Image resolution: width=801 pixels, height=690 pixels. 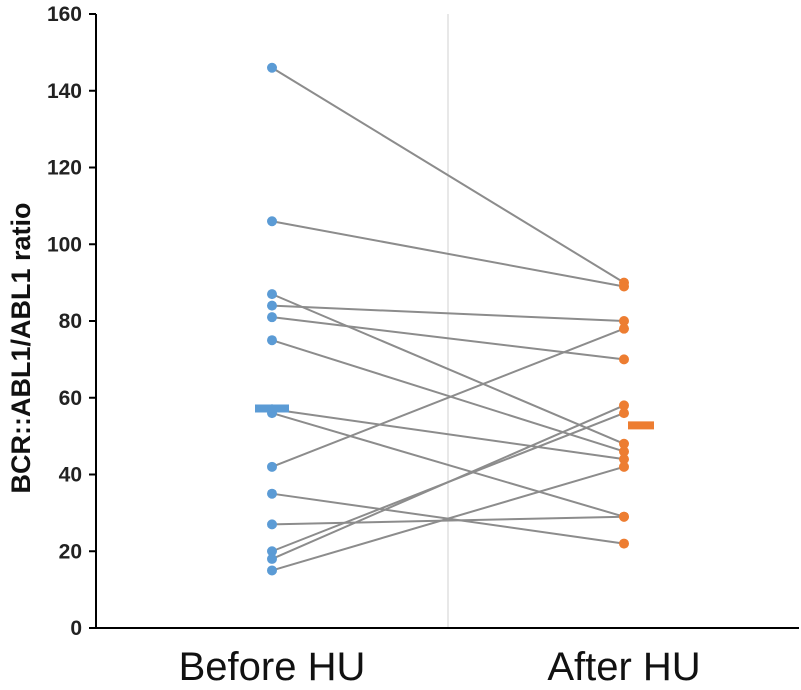 What do you see at coordinates (64, 14) in the screenshot?
I see `y-tick-label: 160` at bounding box center [64, 14].